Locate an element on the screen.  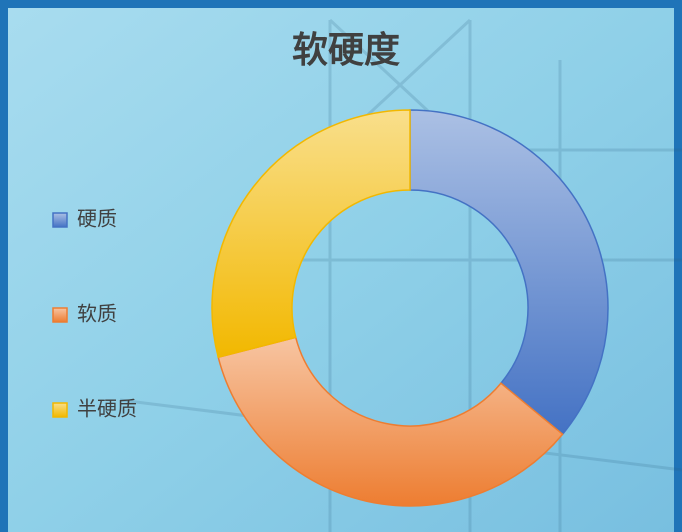
legend-label: 硬质 is located at coordinates (97, 219).